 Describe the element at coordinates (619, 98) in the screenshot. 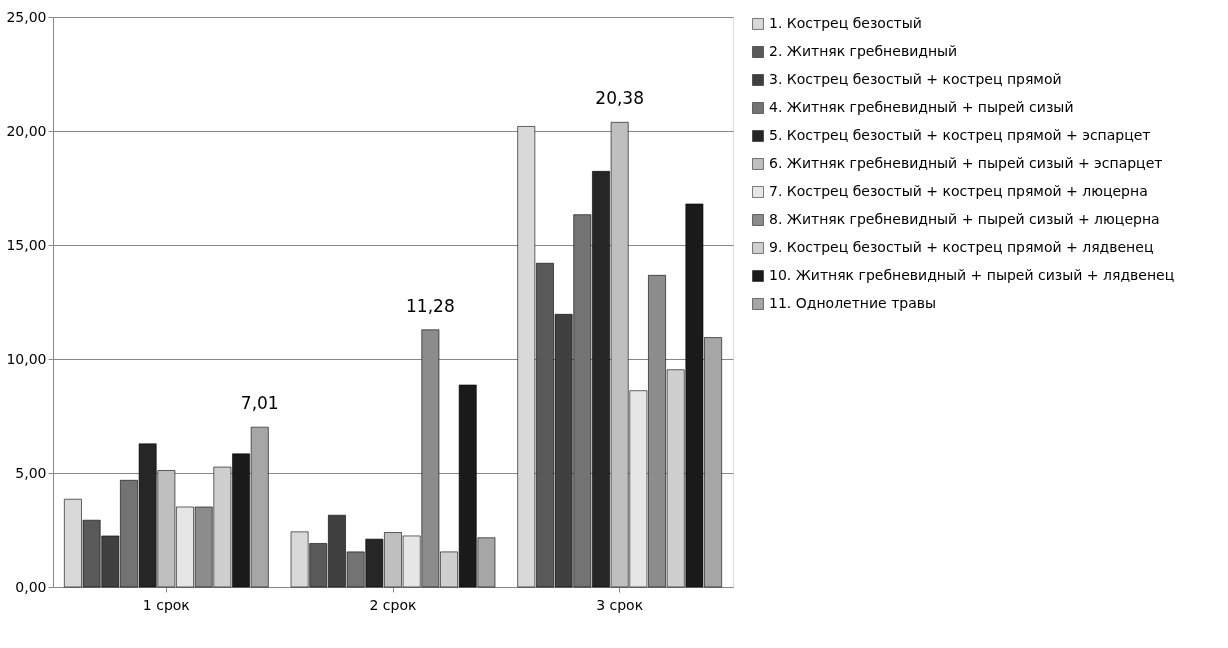

I see `data-label: 20,38` at that location.